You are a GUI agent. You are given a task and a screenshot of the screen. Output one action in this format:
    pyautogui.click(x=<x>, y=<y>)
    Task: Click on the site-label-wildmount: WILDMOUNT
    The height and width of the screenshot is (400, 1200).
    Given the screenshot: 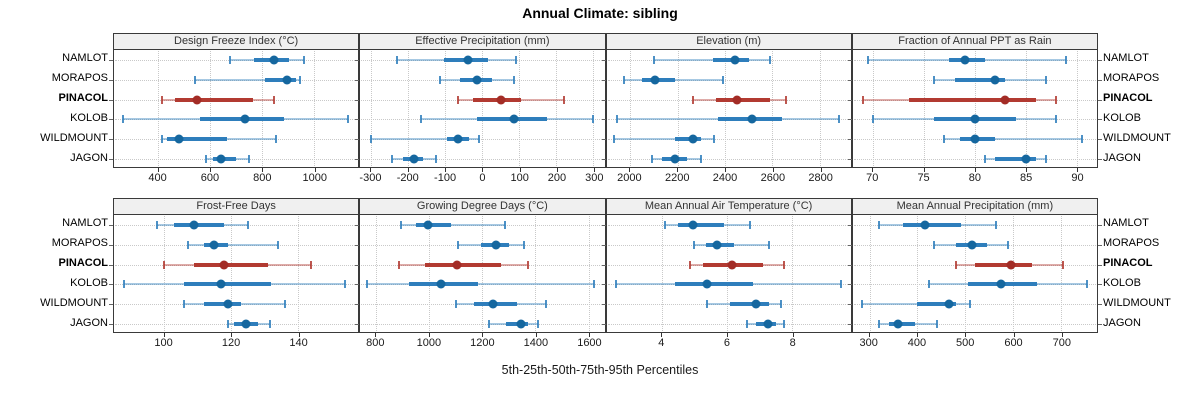 What is the action you would take?
    pyautogui.click(x=1137, y=302)
    